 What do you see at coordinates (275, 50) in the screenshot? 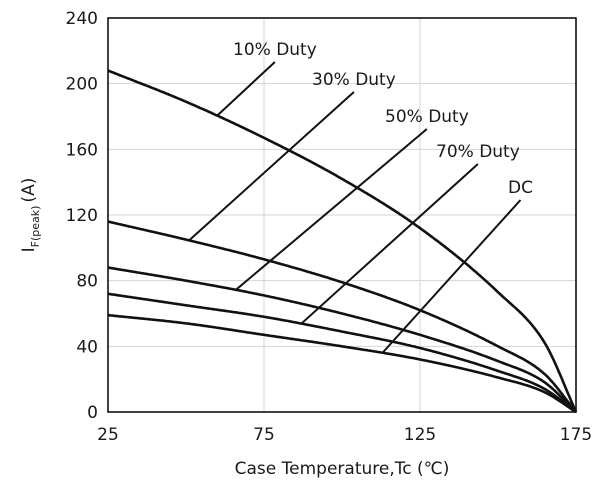
I see `series-annotation-label: 10% Duty` at bounding box center [275, 50].